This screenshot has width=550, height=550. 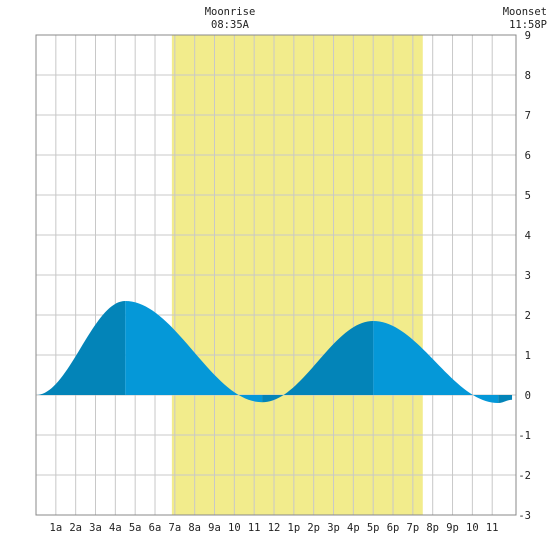 I want to click on y-tick-label: 2, so click(x=528, y=316).